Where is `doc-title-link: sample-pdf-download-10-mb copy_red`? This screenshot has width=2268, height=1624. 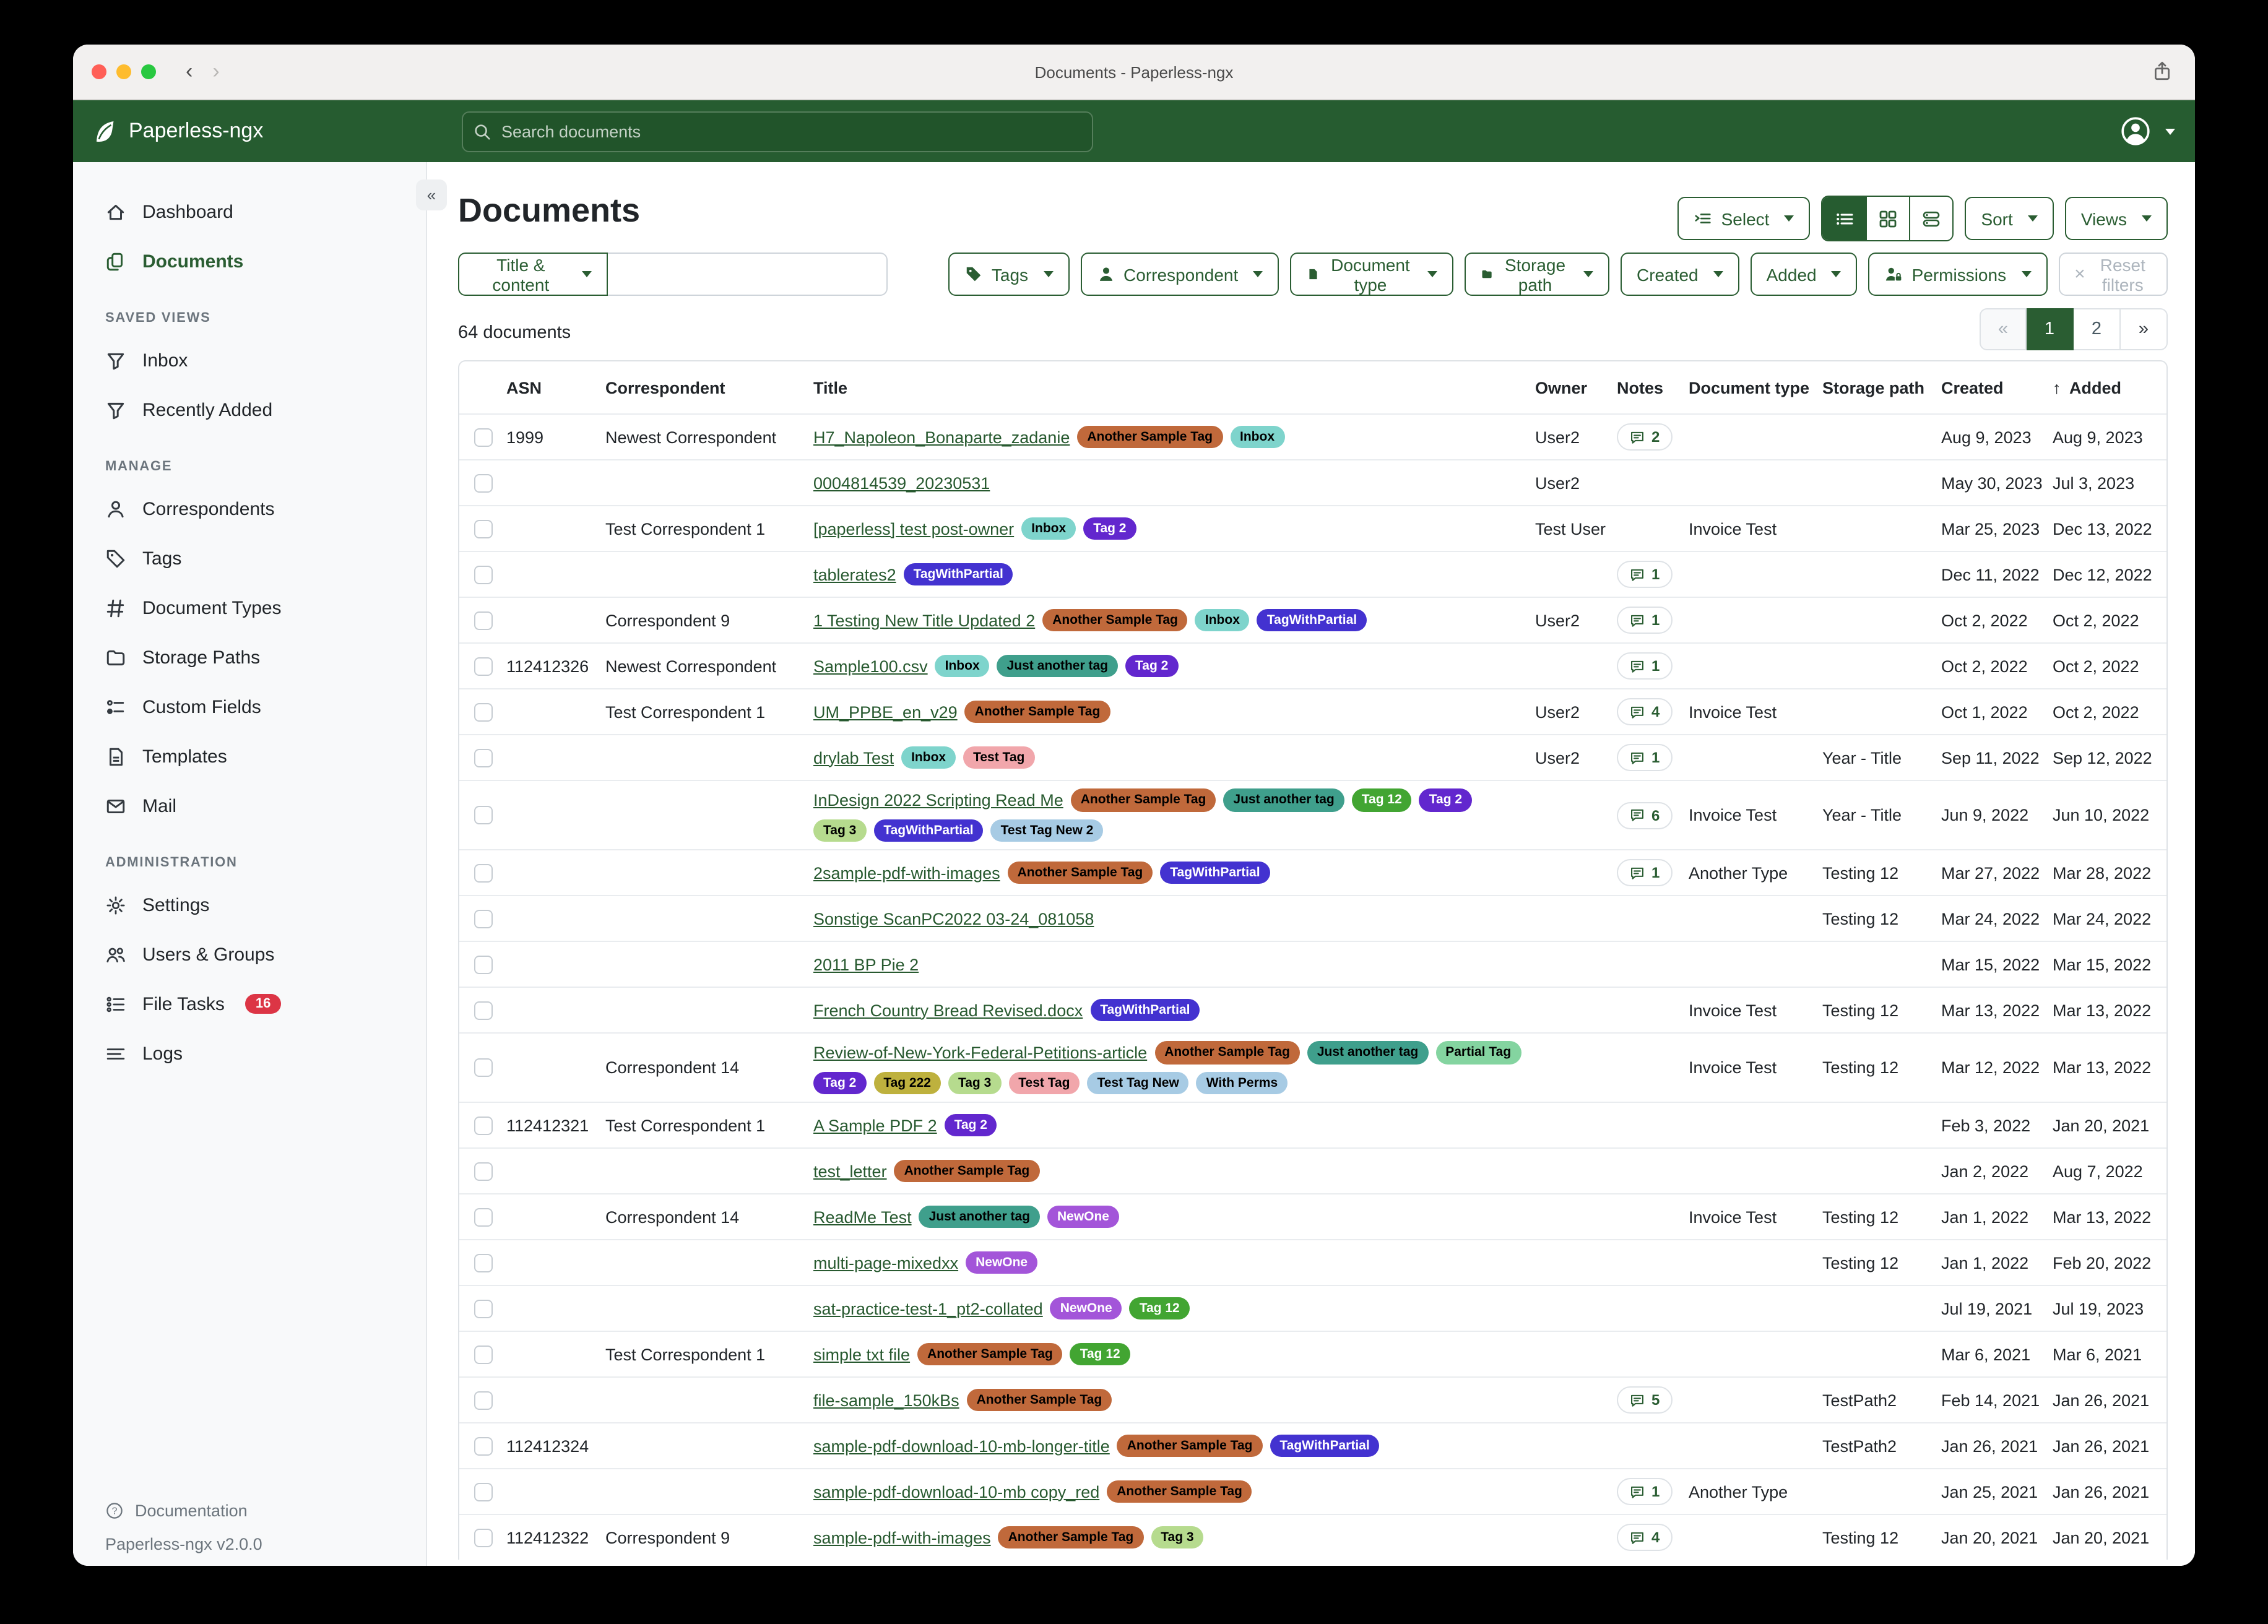 doc-title-link: sample-pdf-download-10-mb copy_red is located at coordinates (956, 1492).